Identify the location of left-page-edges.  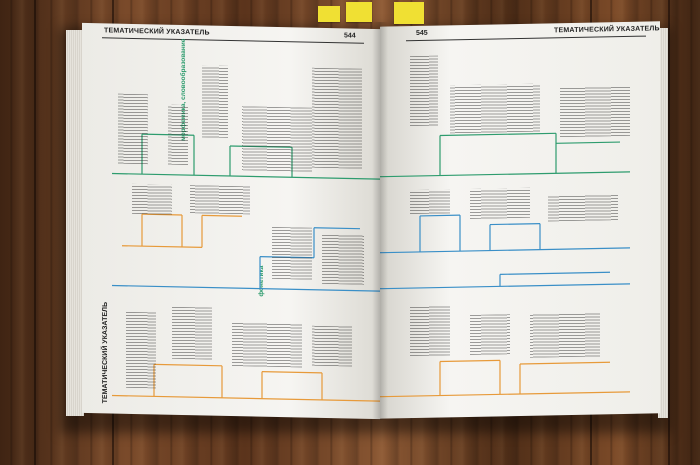
(75, 223).